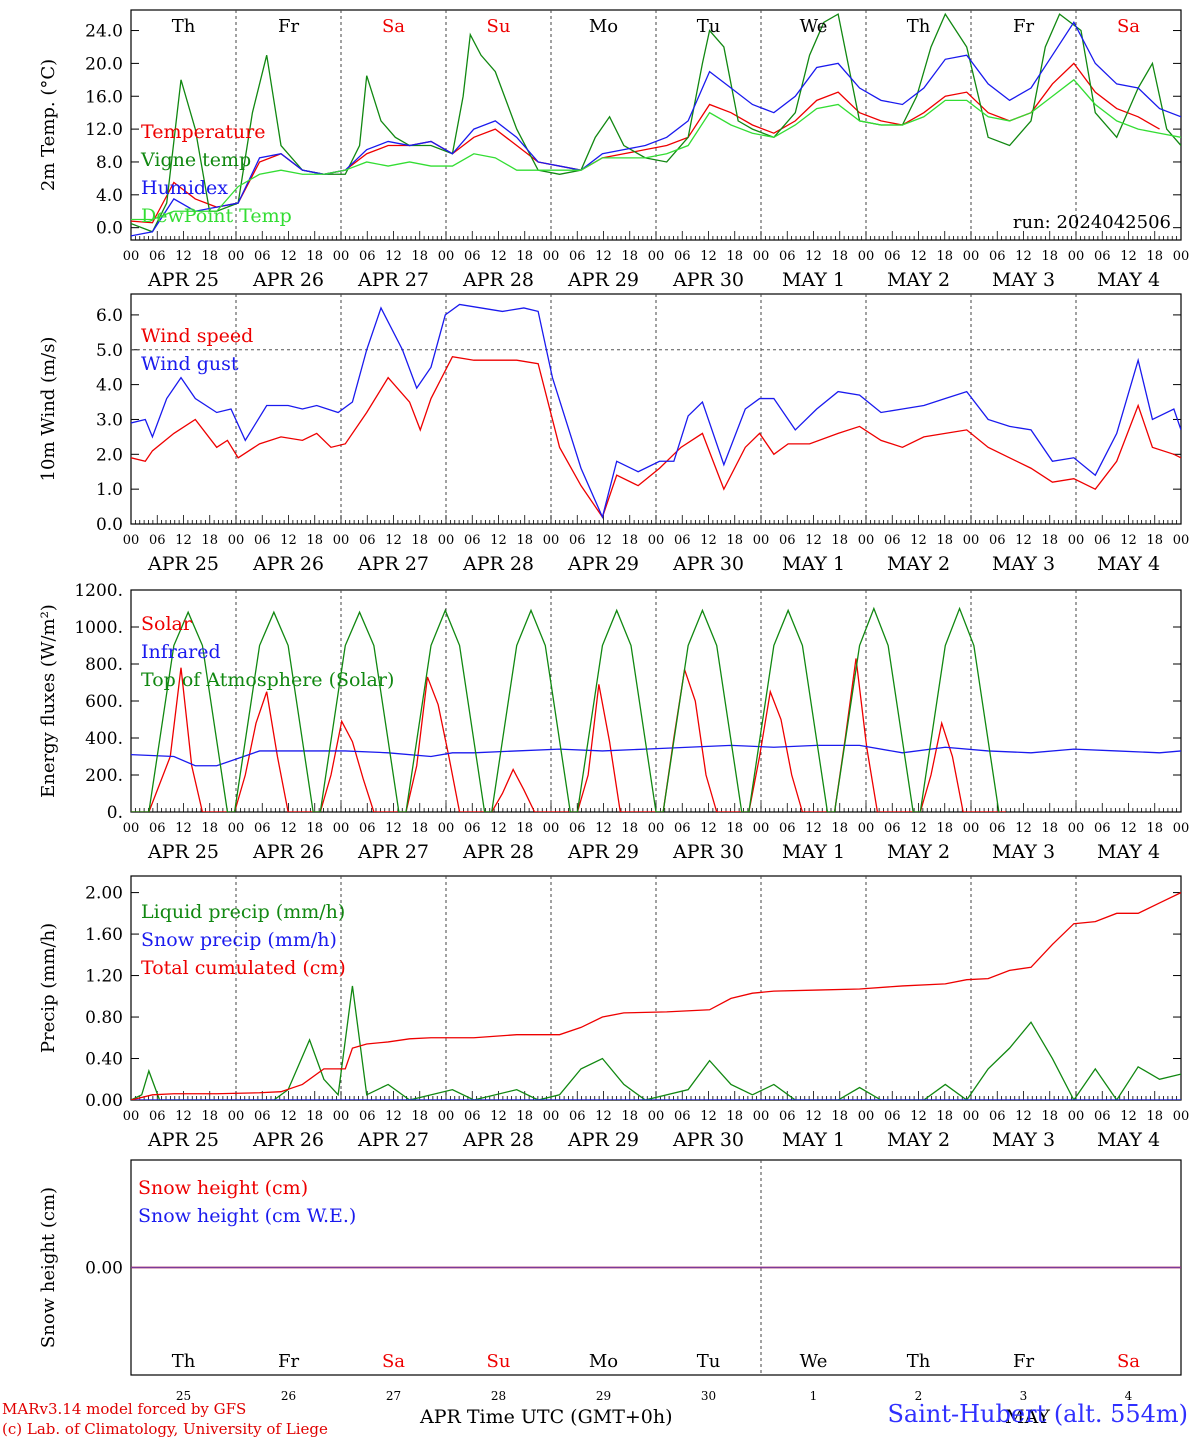 This screenshot has width=1194, height=1440. Describe the element at coordinates (203, 132) in the screenshot. I see `legend-entry: Temperature` at that location.